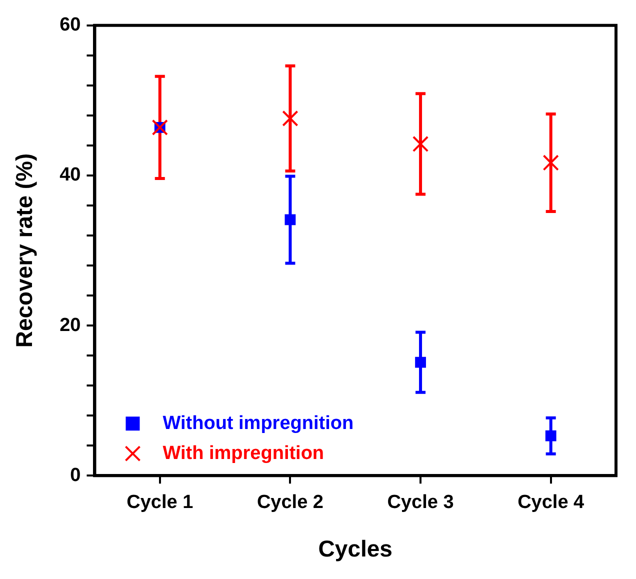 This screenshot has width=636, height=579. What do you see at coordinates (70, 325) in the screenshot?
I see `y-tick-label: 20` at bounding box center [70, 325].